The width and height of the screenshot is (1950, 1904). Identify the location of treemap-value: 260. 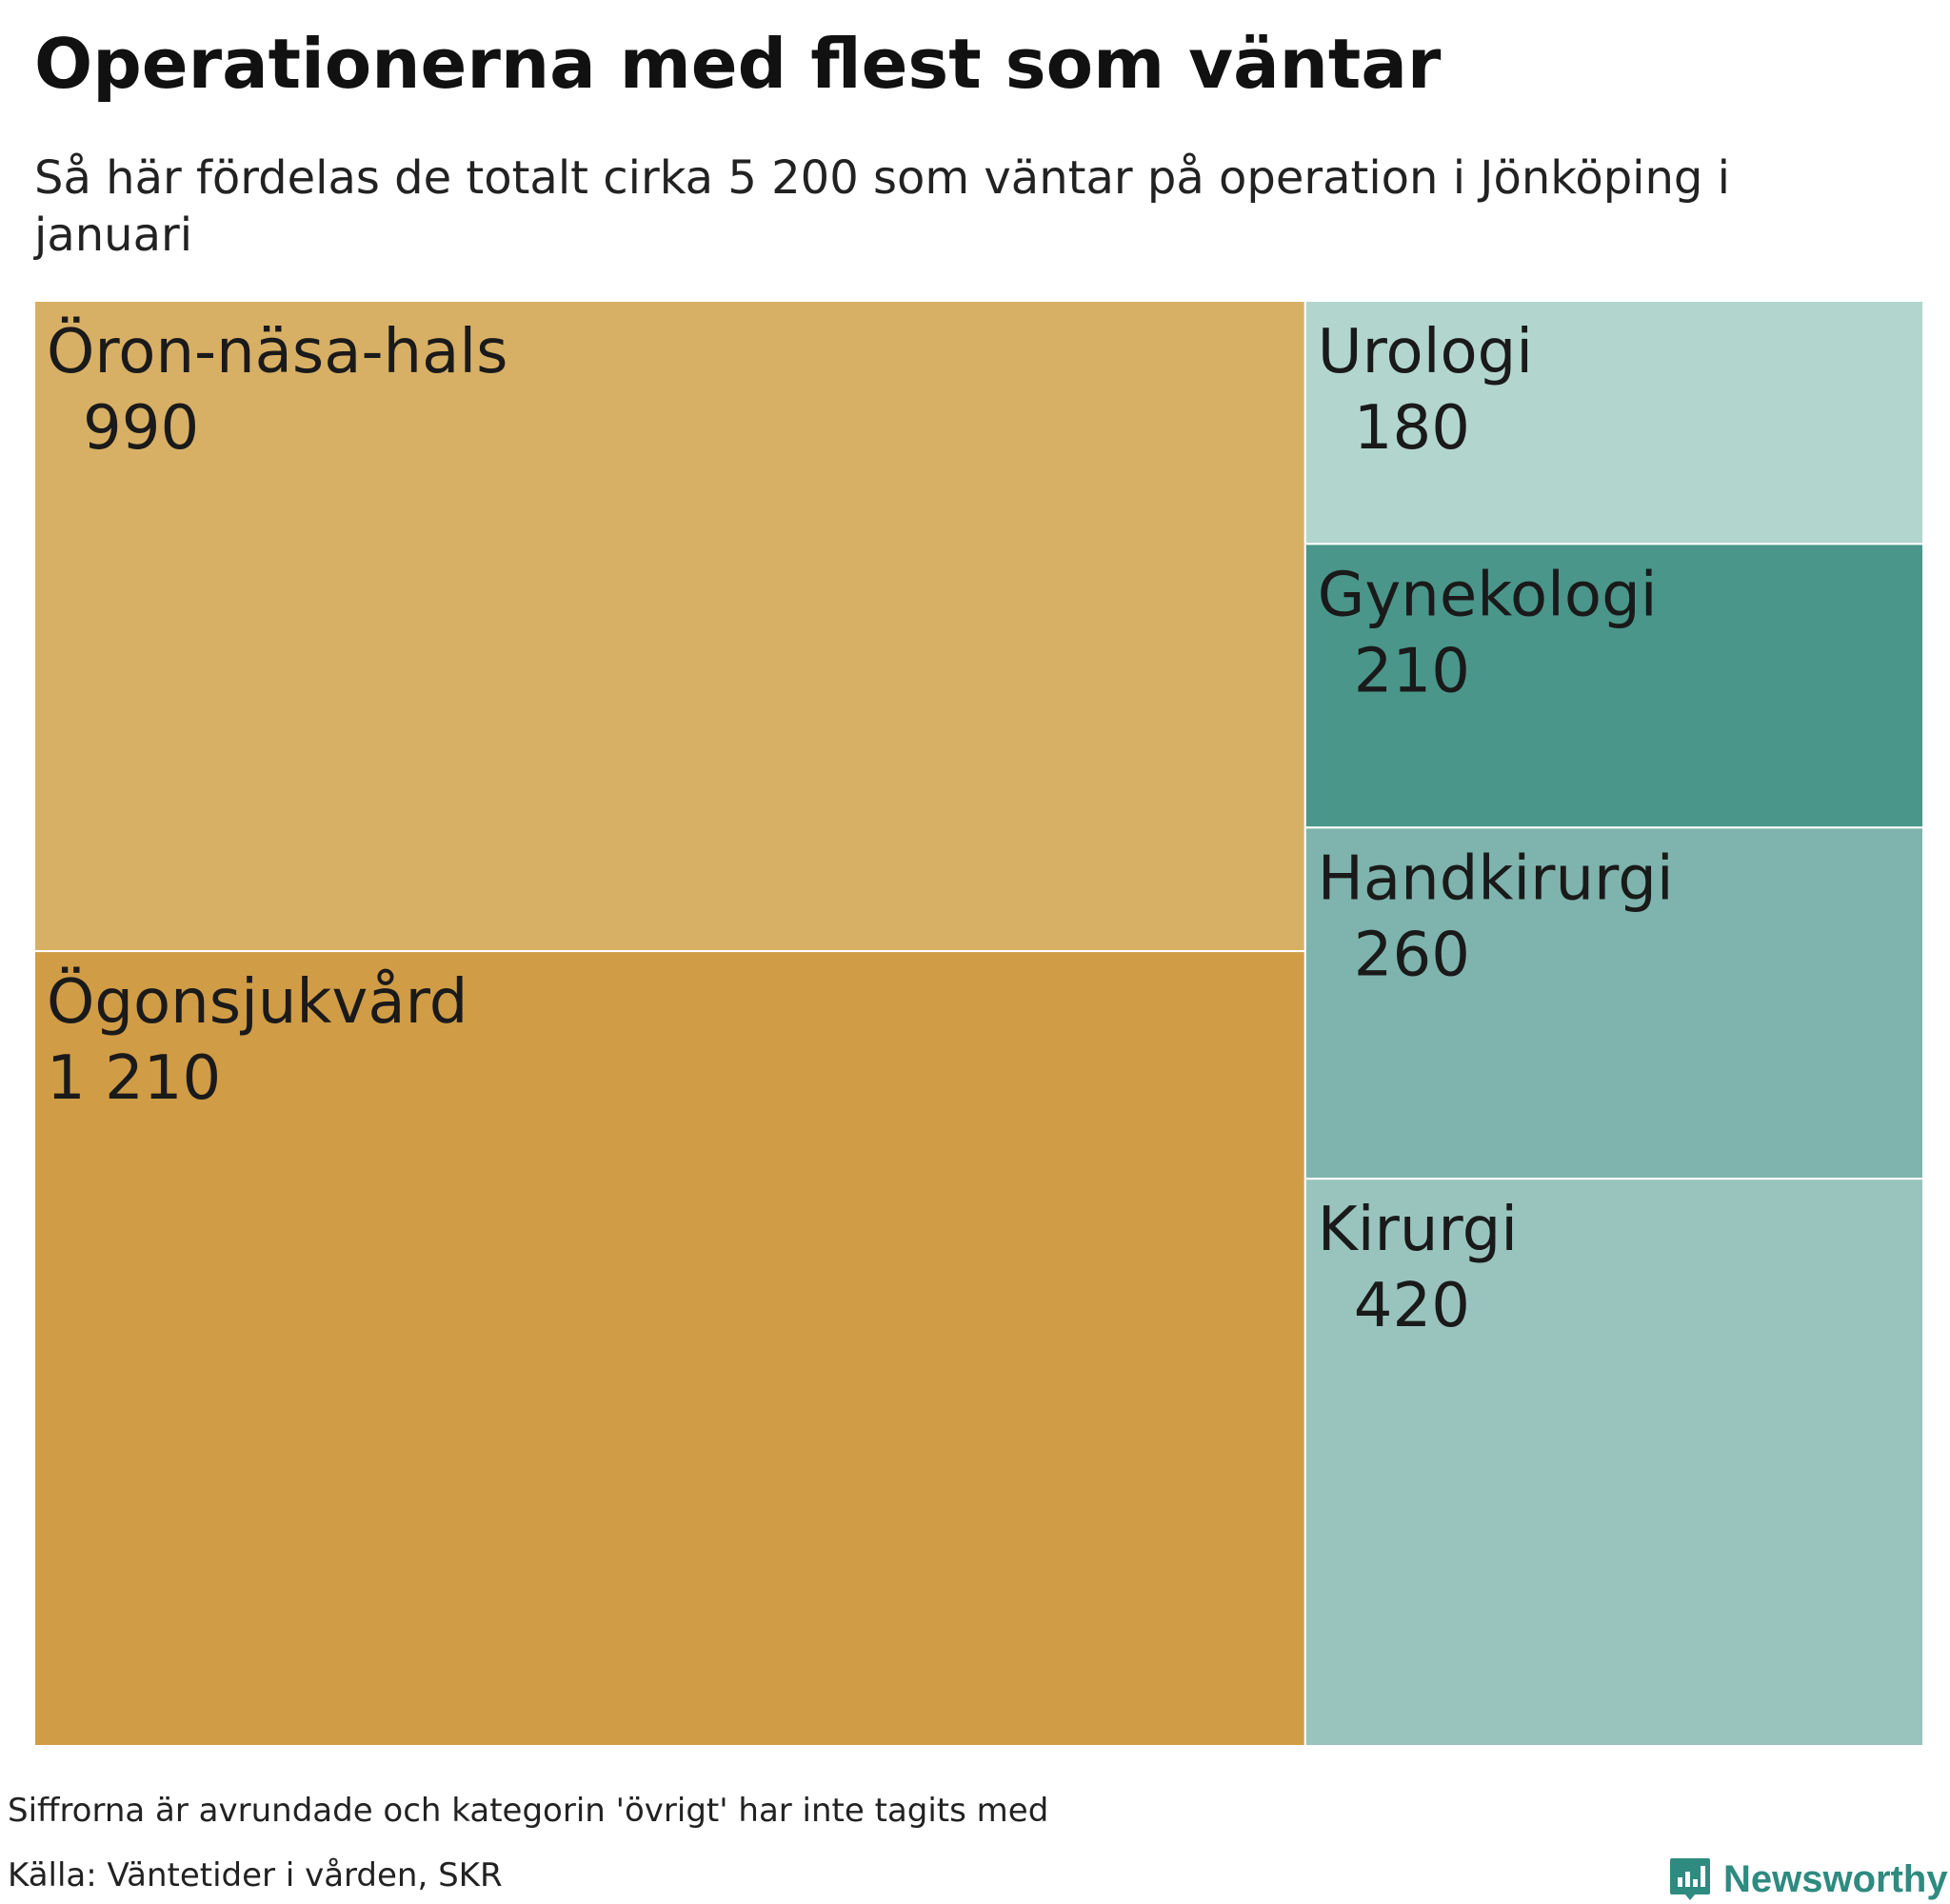
(1412, 955).